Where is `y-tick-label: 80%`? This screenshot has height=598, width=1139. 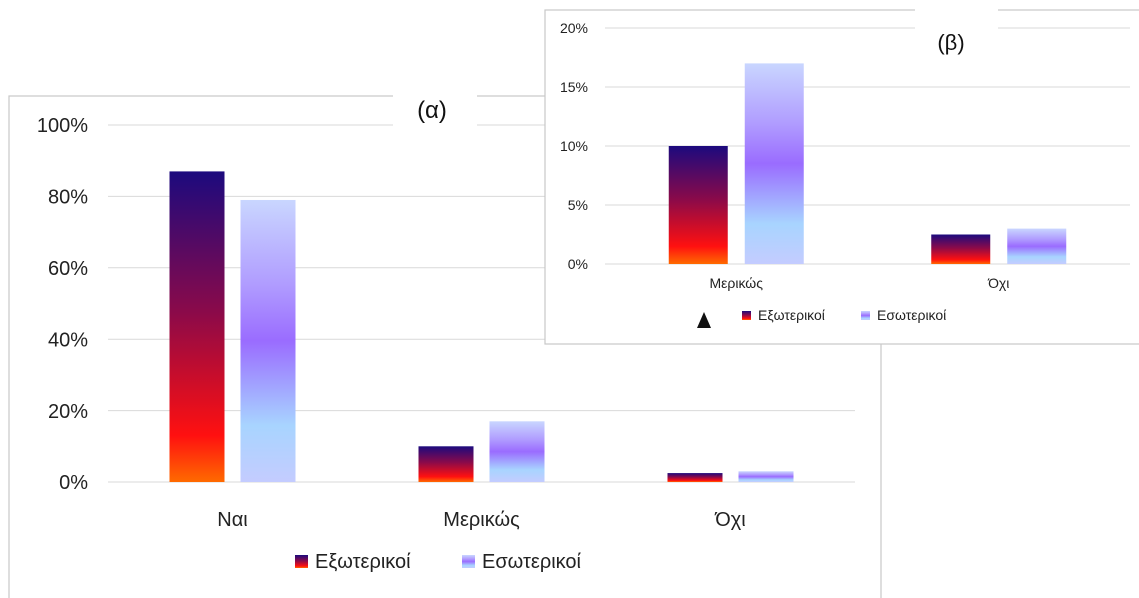
y-tick-label: 80% is located at coordinates (68, 198).